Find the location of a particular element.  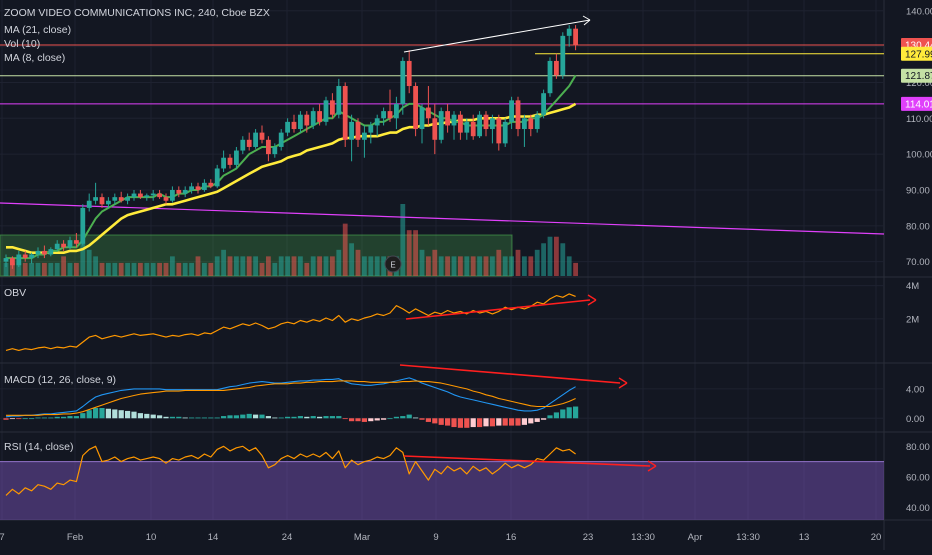

obv-line is located at coordinates (290, 322).